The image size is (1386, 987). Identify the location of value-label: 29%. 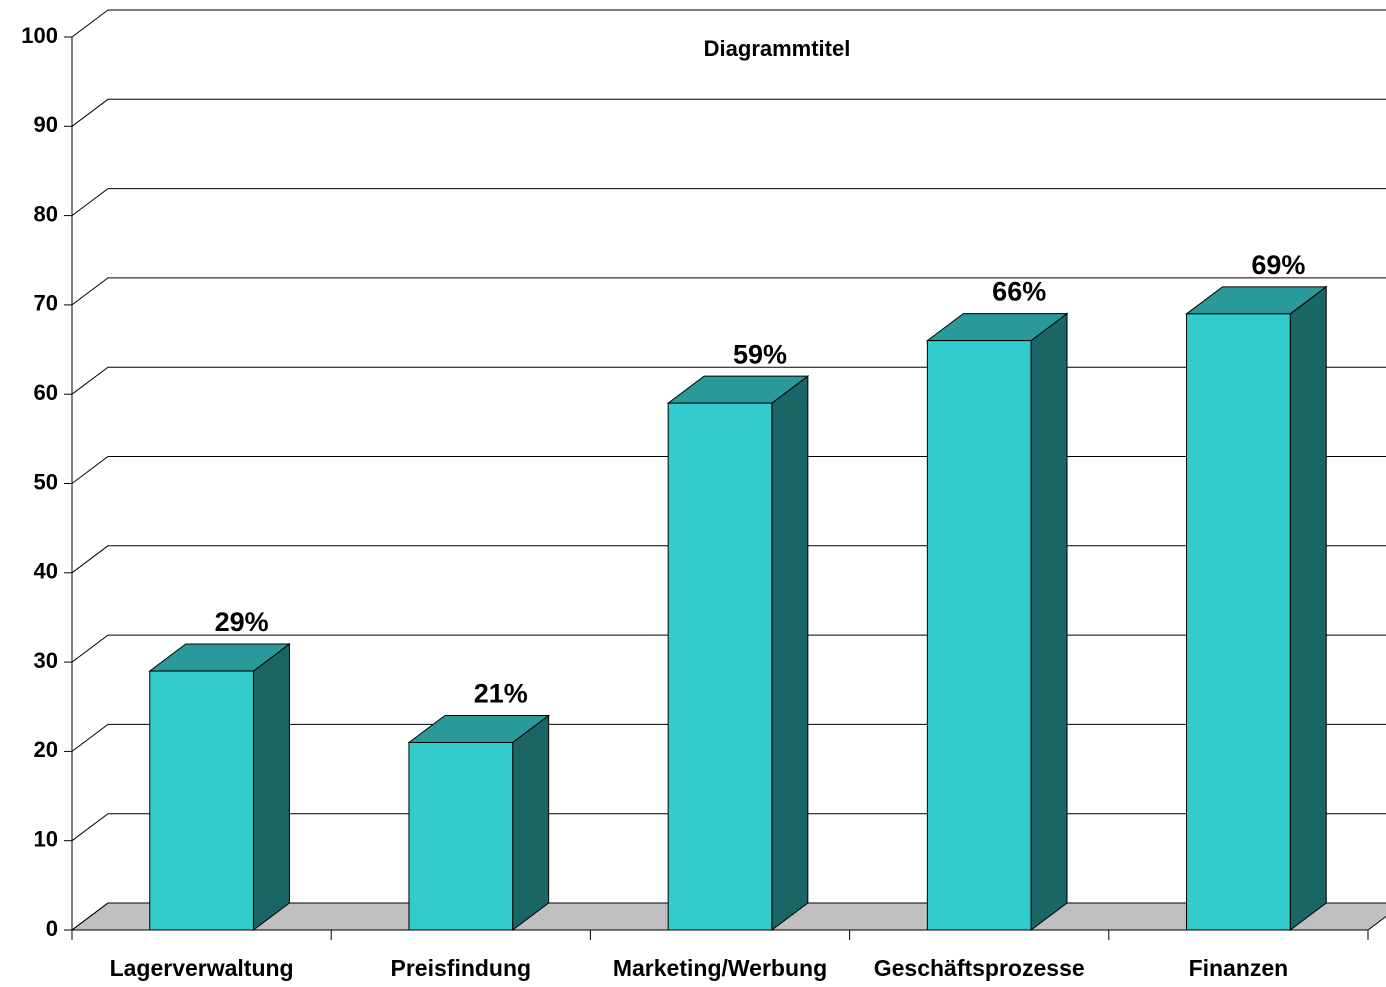
(242, 622).